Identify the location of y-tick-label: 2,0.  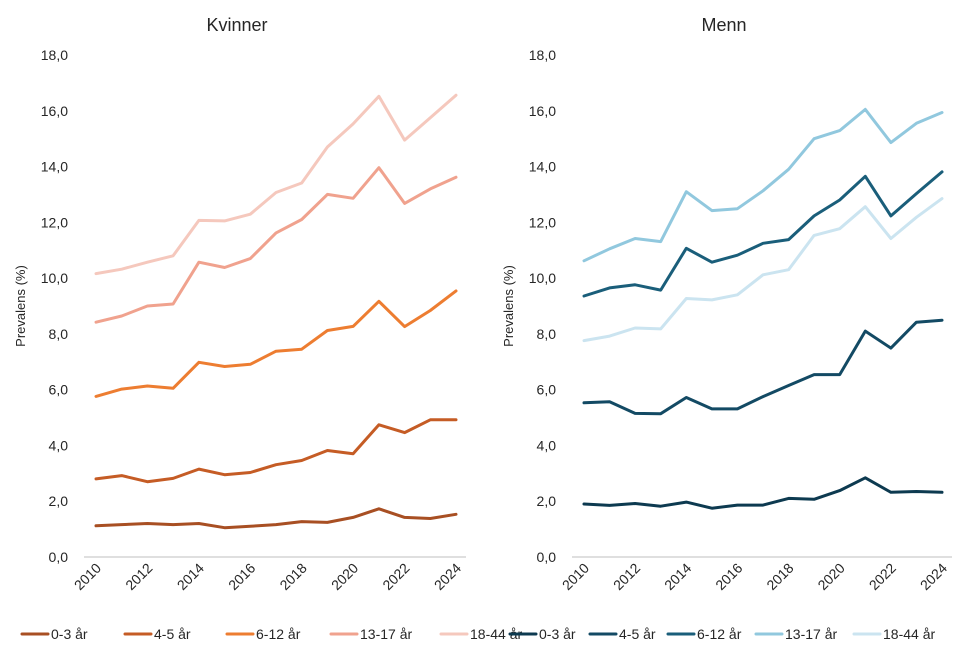
(59, 501).